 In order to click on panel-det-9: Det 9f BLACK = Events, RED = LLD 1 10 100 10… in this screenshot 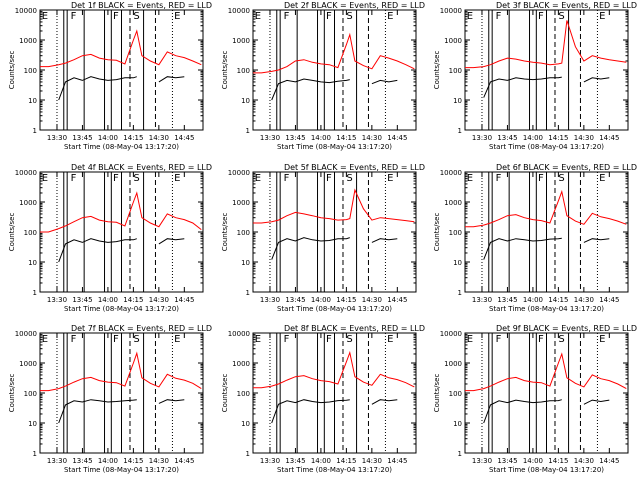, I will do `click(535, 399)`.